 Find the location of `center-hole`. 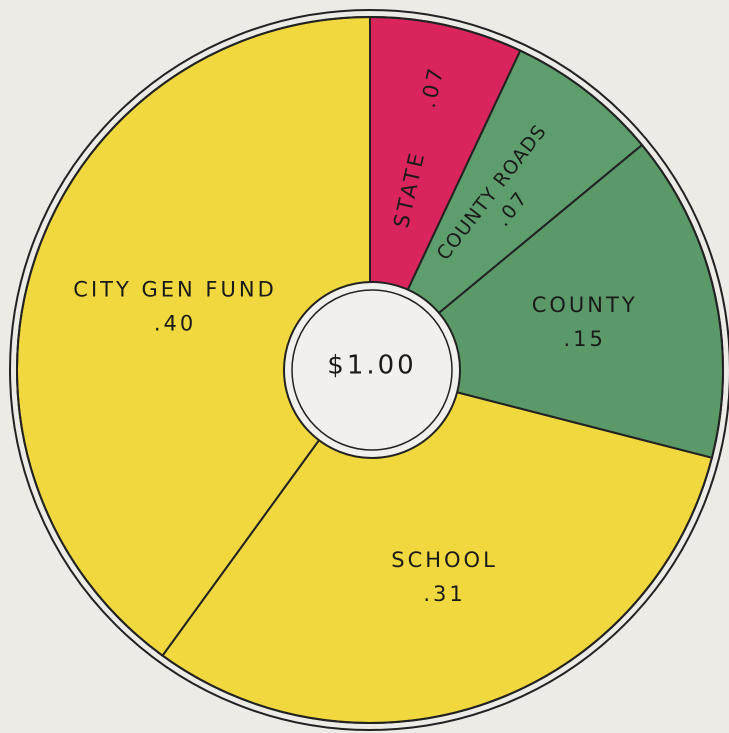

center-hole is located at coordinates (372, 370).